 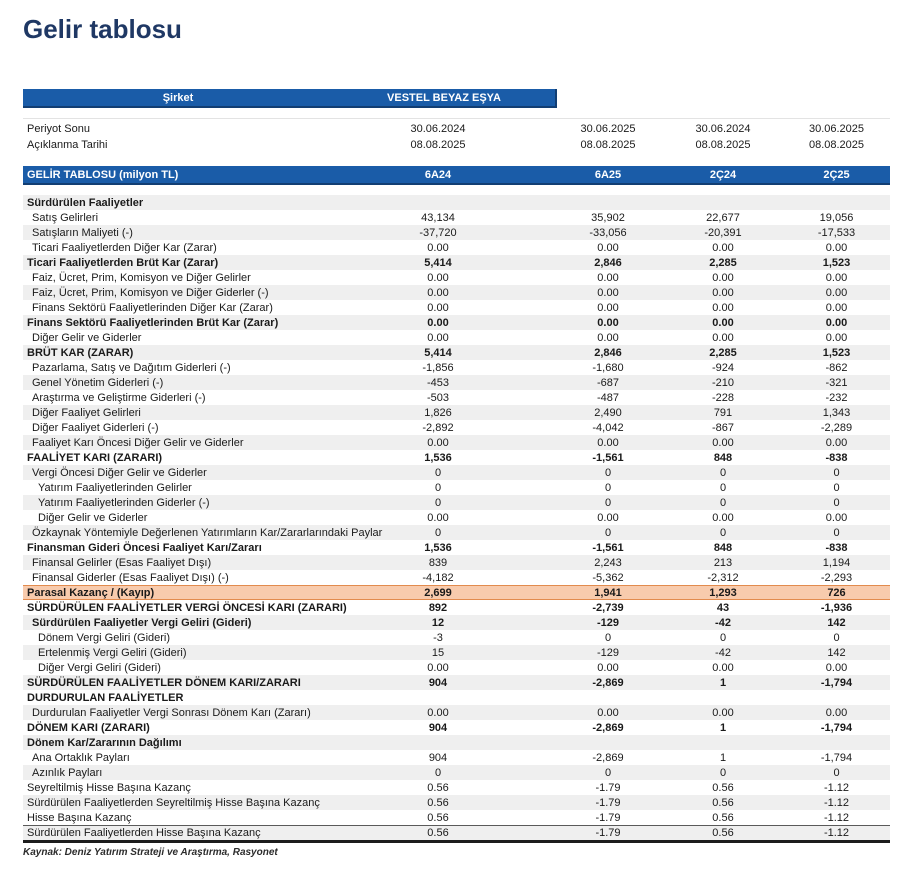 What do you see at coordinates (836, 232) in the screenshot?
I see `row-value: -17,533` at bounding box center [836, 232].